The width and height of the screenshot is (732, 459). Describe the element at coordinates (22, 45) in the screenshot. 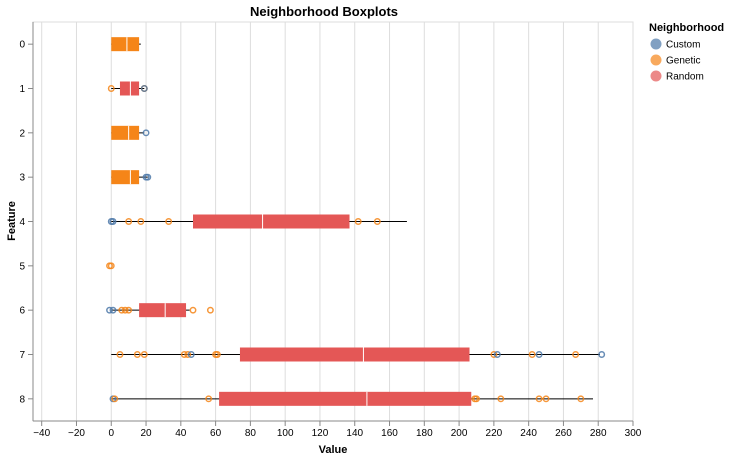

I see `y-tick-label: 0` at that location.